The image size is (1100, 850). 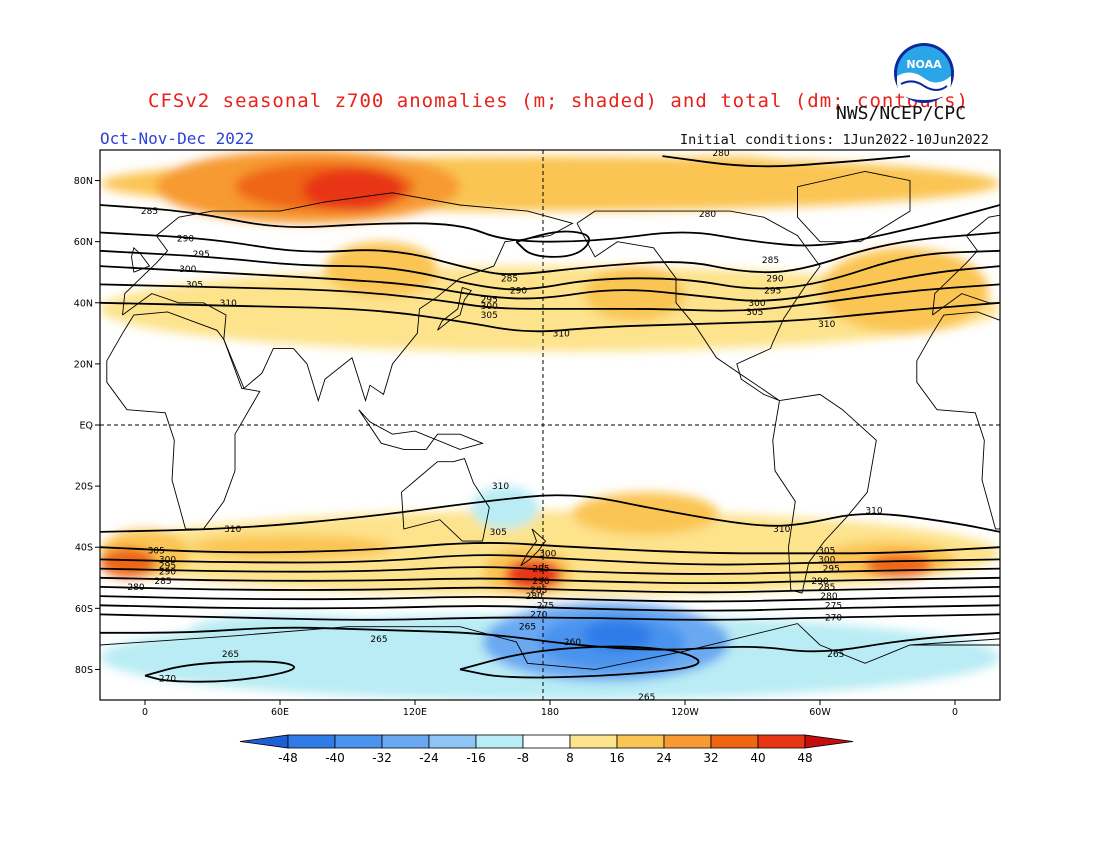 What do you see at coordinates (829, 741) in the screenshot?
I see `colorbar-arrow-right` at bounding box center [829, 741].